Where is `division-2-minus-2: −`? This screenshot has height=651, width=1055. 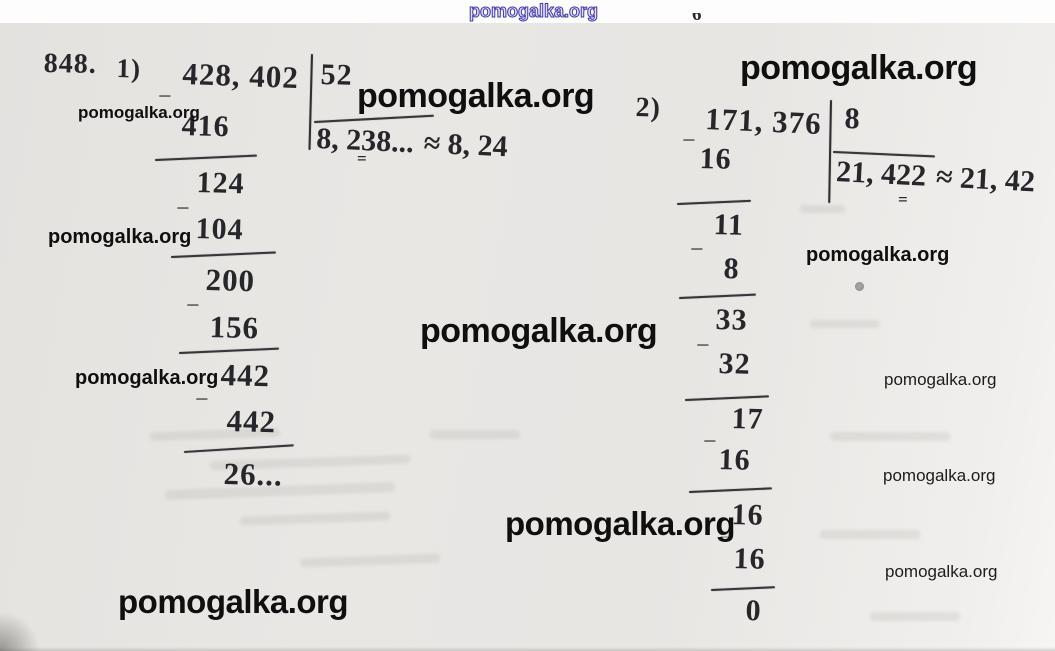 division-2-minus-2: − is located at coordinates (697, 250).